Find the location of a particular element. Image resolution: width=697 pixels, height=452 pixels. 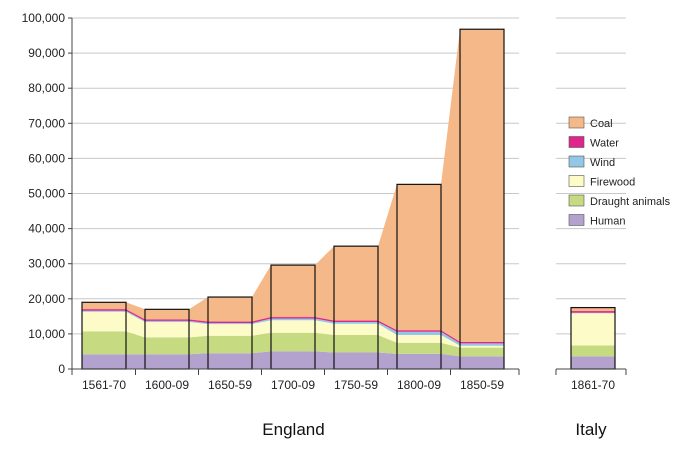

legend-swatch-draught-animals is located at coordinates (576, 200).